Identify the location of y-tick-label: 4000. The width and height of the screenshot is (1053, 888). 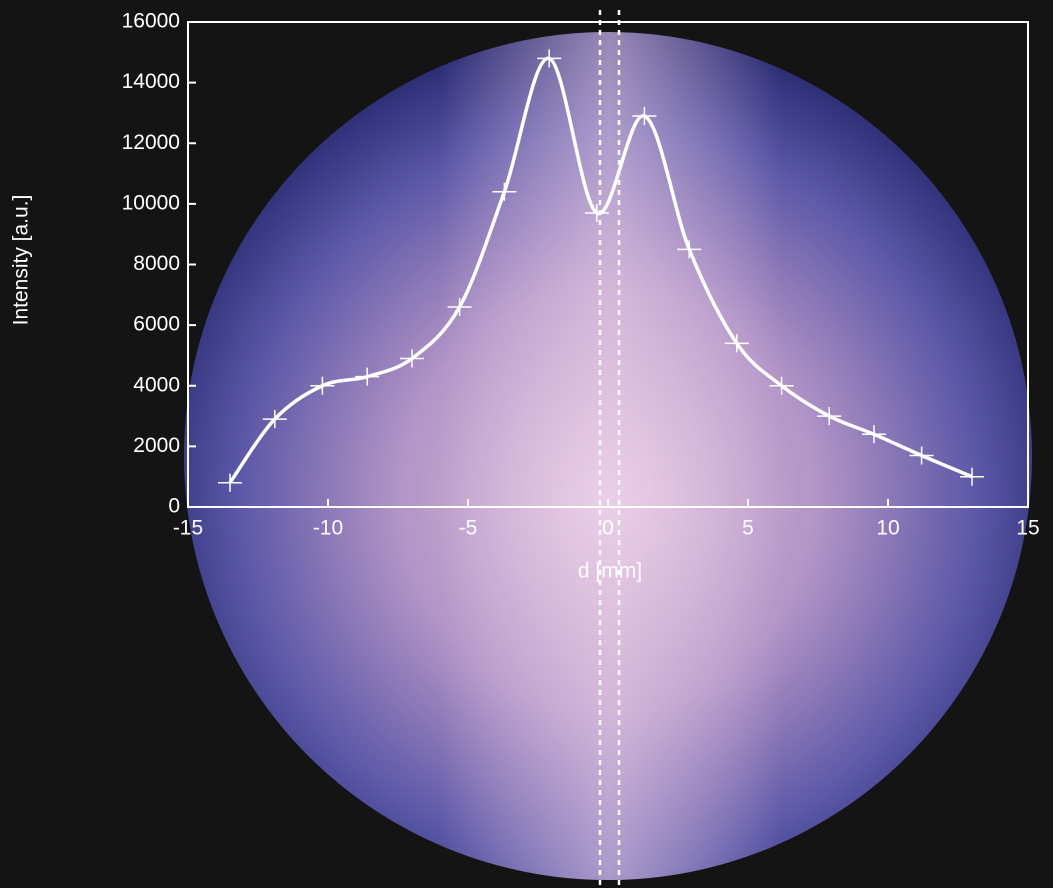
(156, 384).